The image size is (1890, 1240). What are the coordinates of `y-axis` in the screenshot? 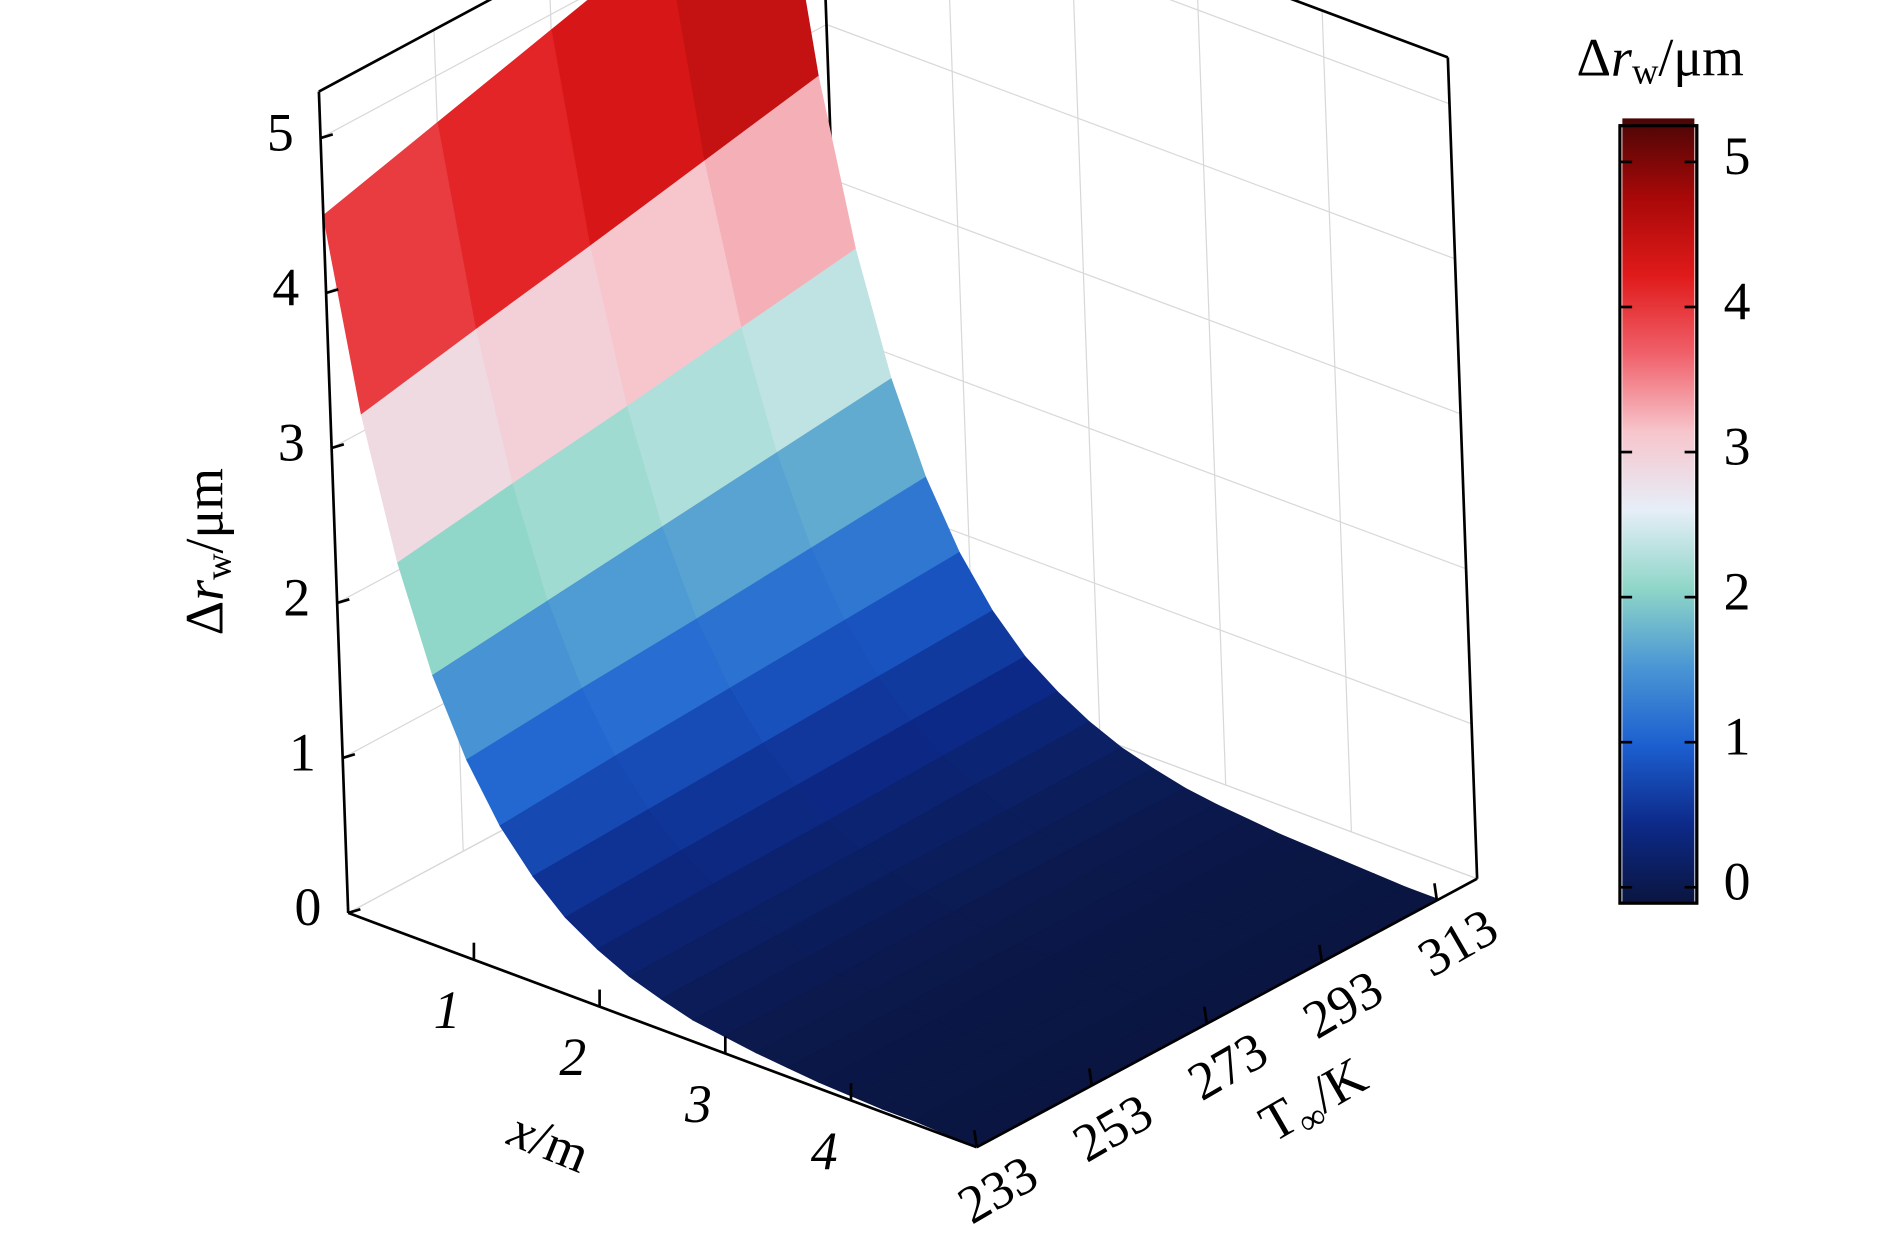 It's located at (1227, 1013).